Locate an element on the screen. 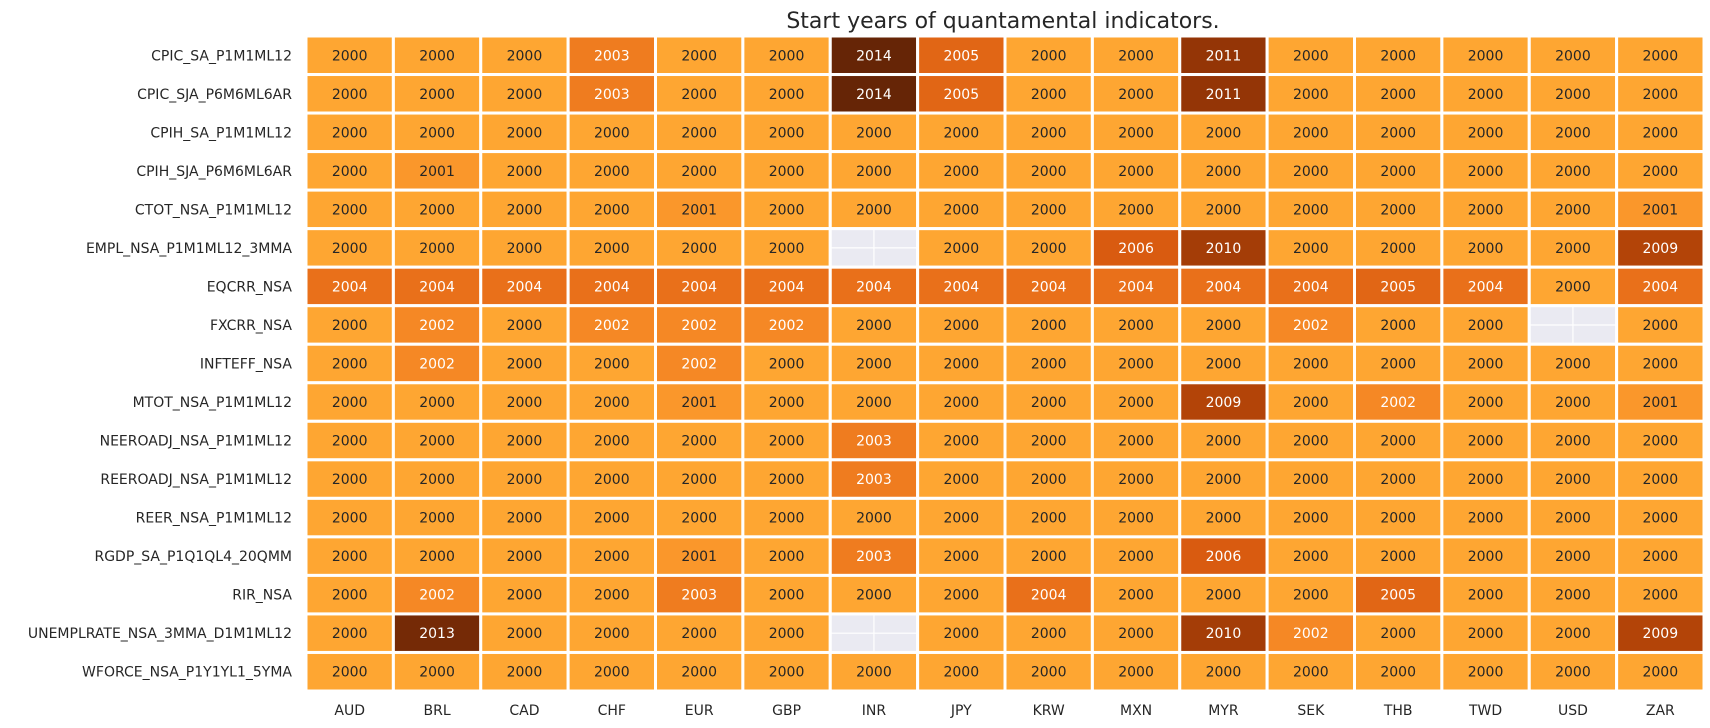  column-label: BRL is located at coordinates (436, 711).